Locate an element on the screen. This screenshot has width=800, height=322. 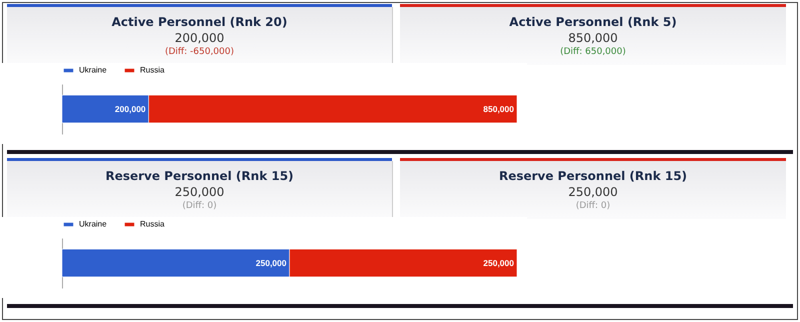
data-label: 850,000 is located at coordinates (498, 109).